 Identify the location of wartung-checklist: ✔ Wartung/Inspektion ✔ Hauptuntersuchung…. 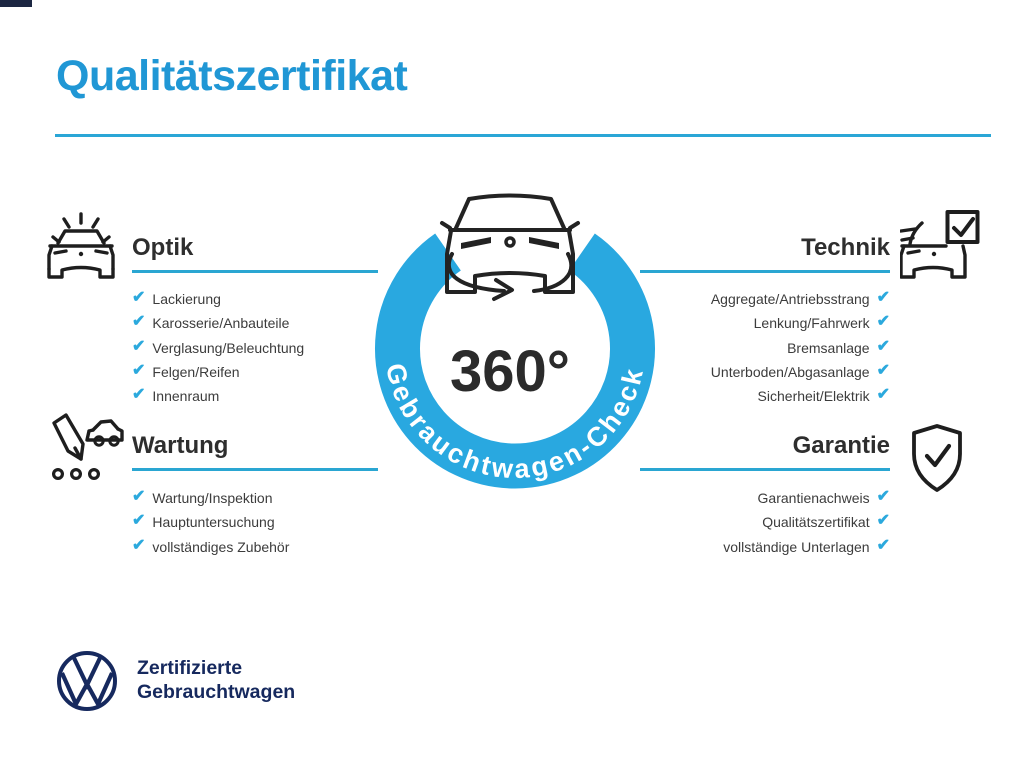
(272, 522).